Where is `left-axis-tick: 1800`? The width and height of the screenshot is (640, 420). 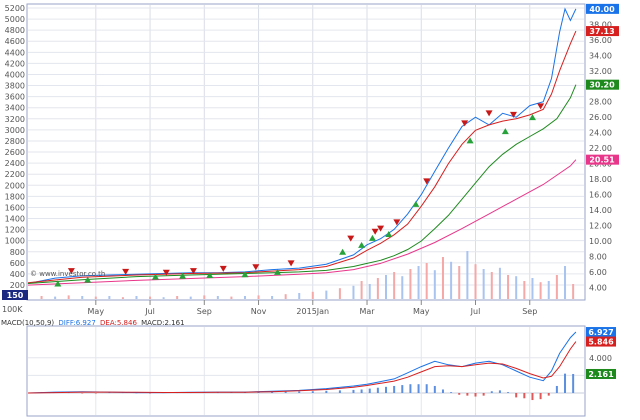
left-axis-tick: 1800 is located at coordinates (15, 196).